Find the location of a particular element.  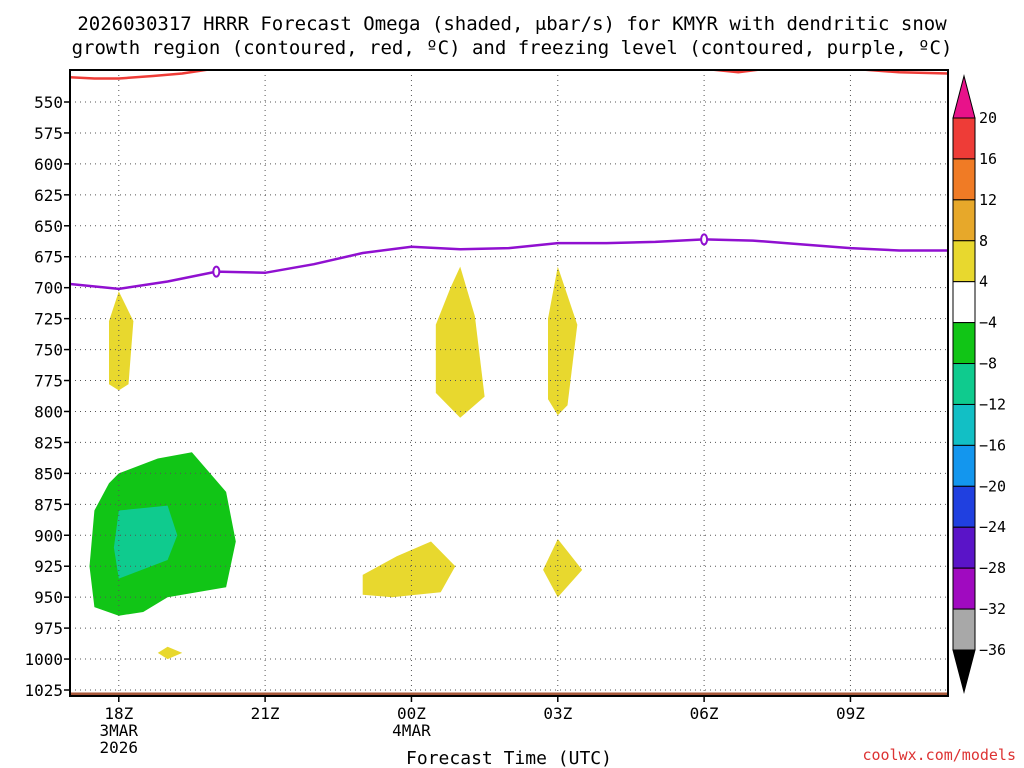

ytick-label-950: 950 is located at coordinates (48, 597).